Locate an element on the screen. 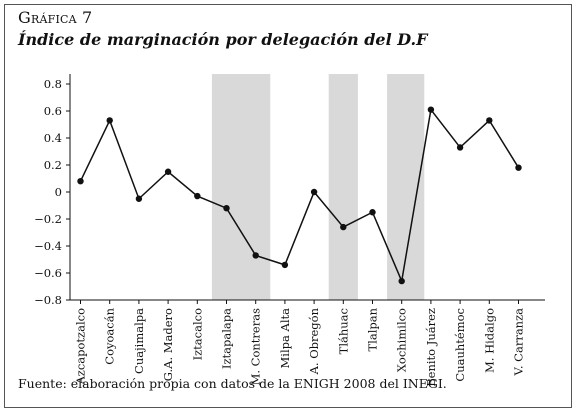  x-tick-label: Xochimilco is located at coordinates (402, 340).